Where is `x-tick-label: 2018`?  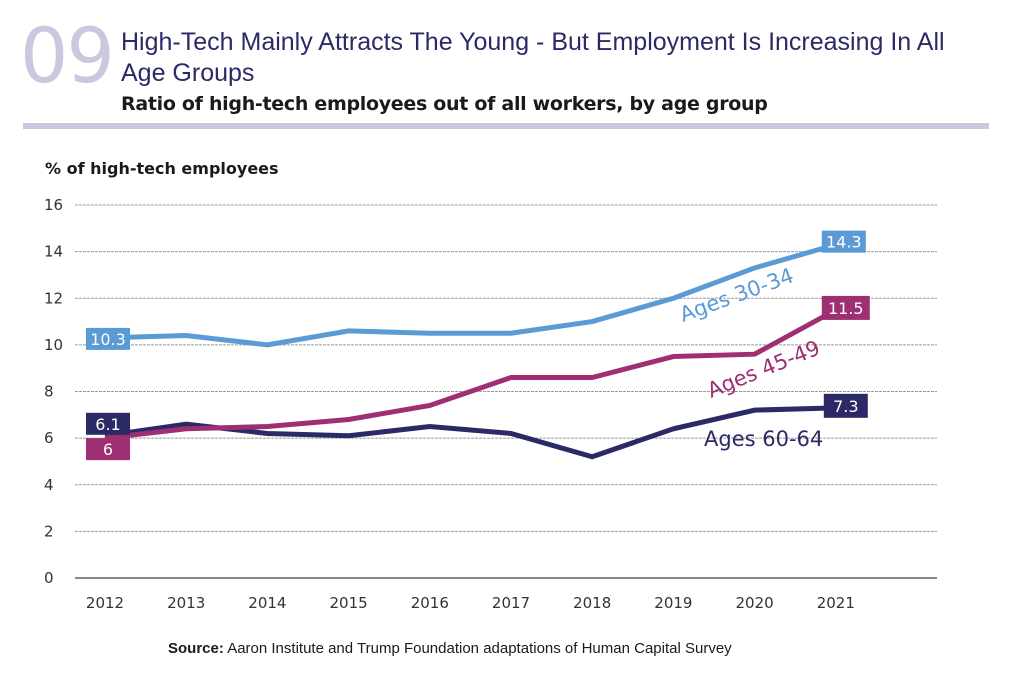
x-tick-label: 2018 is located at coordinates (592, 603).